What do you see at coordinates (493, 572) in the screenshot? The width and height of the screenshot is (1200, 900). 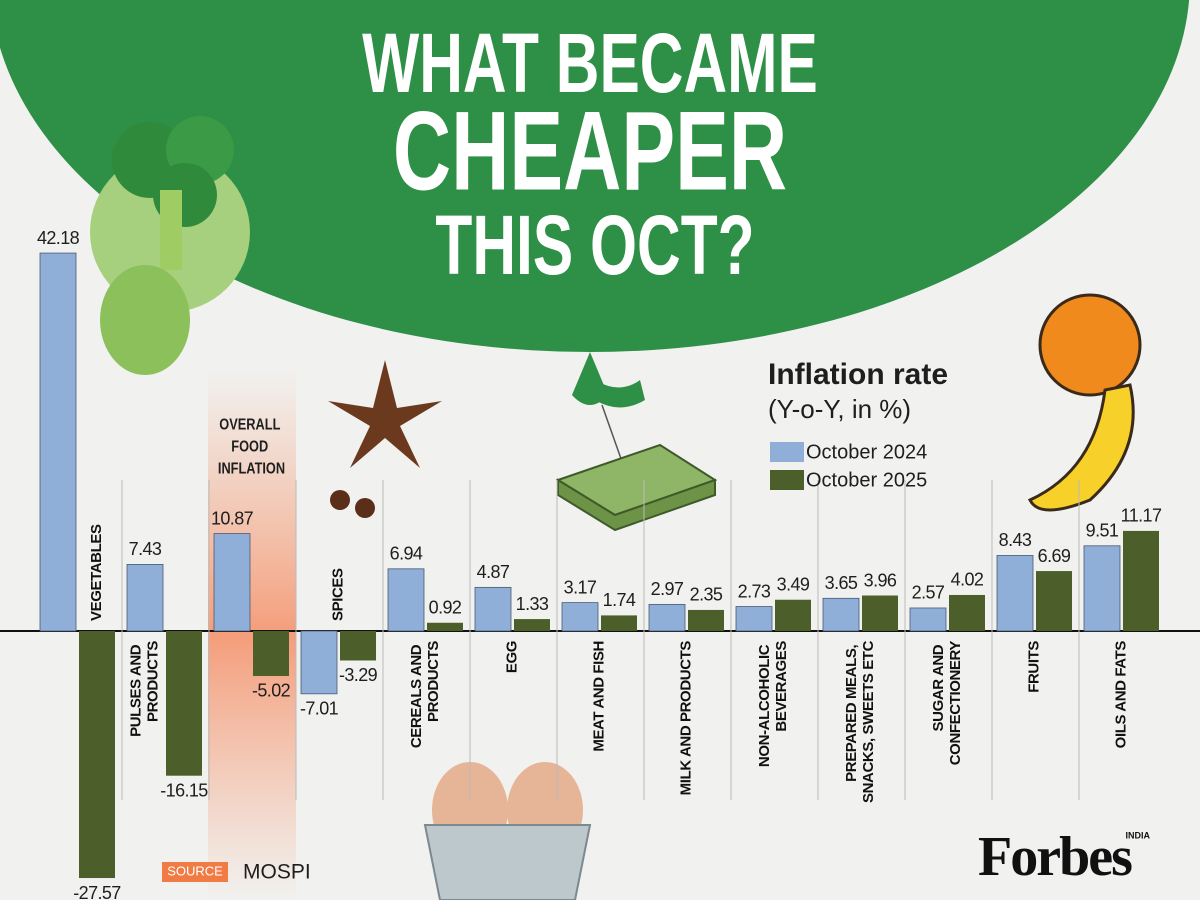 I see `value-label: 4.87` at bounding box center [493, 572].